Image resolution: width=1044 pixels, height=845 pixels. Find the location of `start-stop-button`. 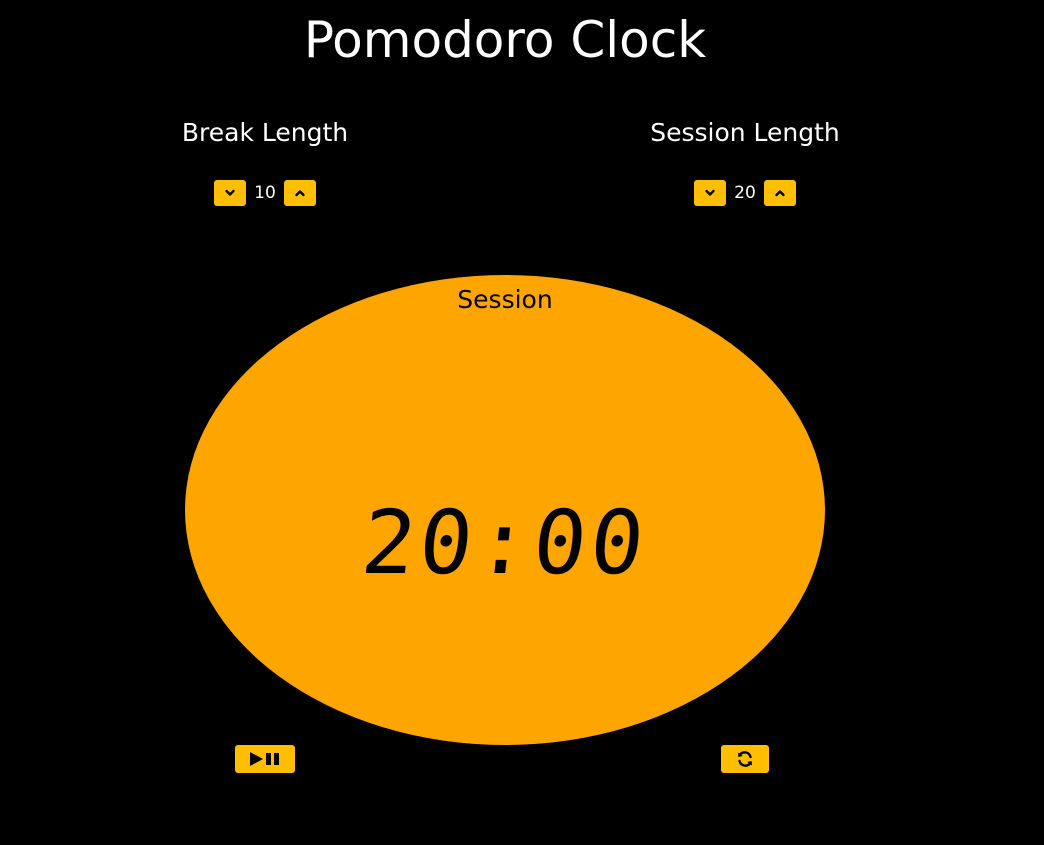

start-stop-button is located at coordinates (265, 759).